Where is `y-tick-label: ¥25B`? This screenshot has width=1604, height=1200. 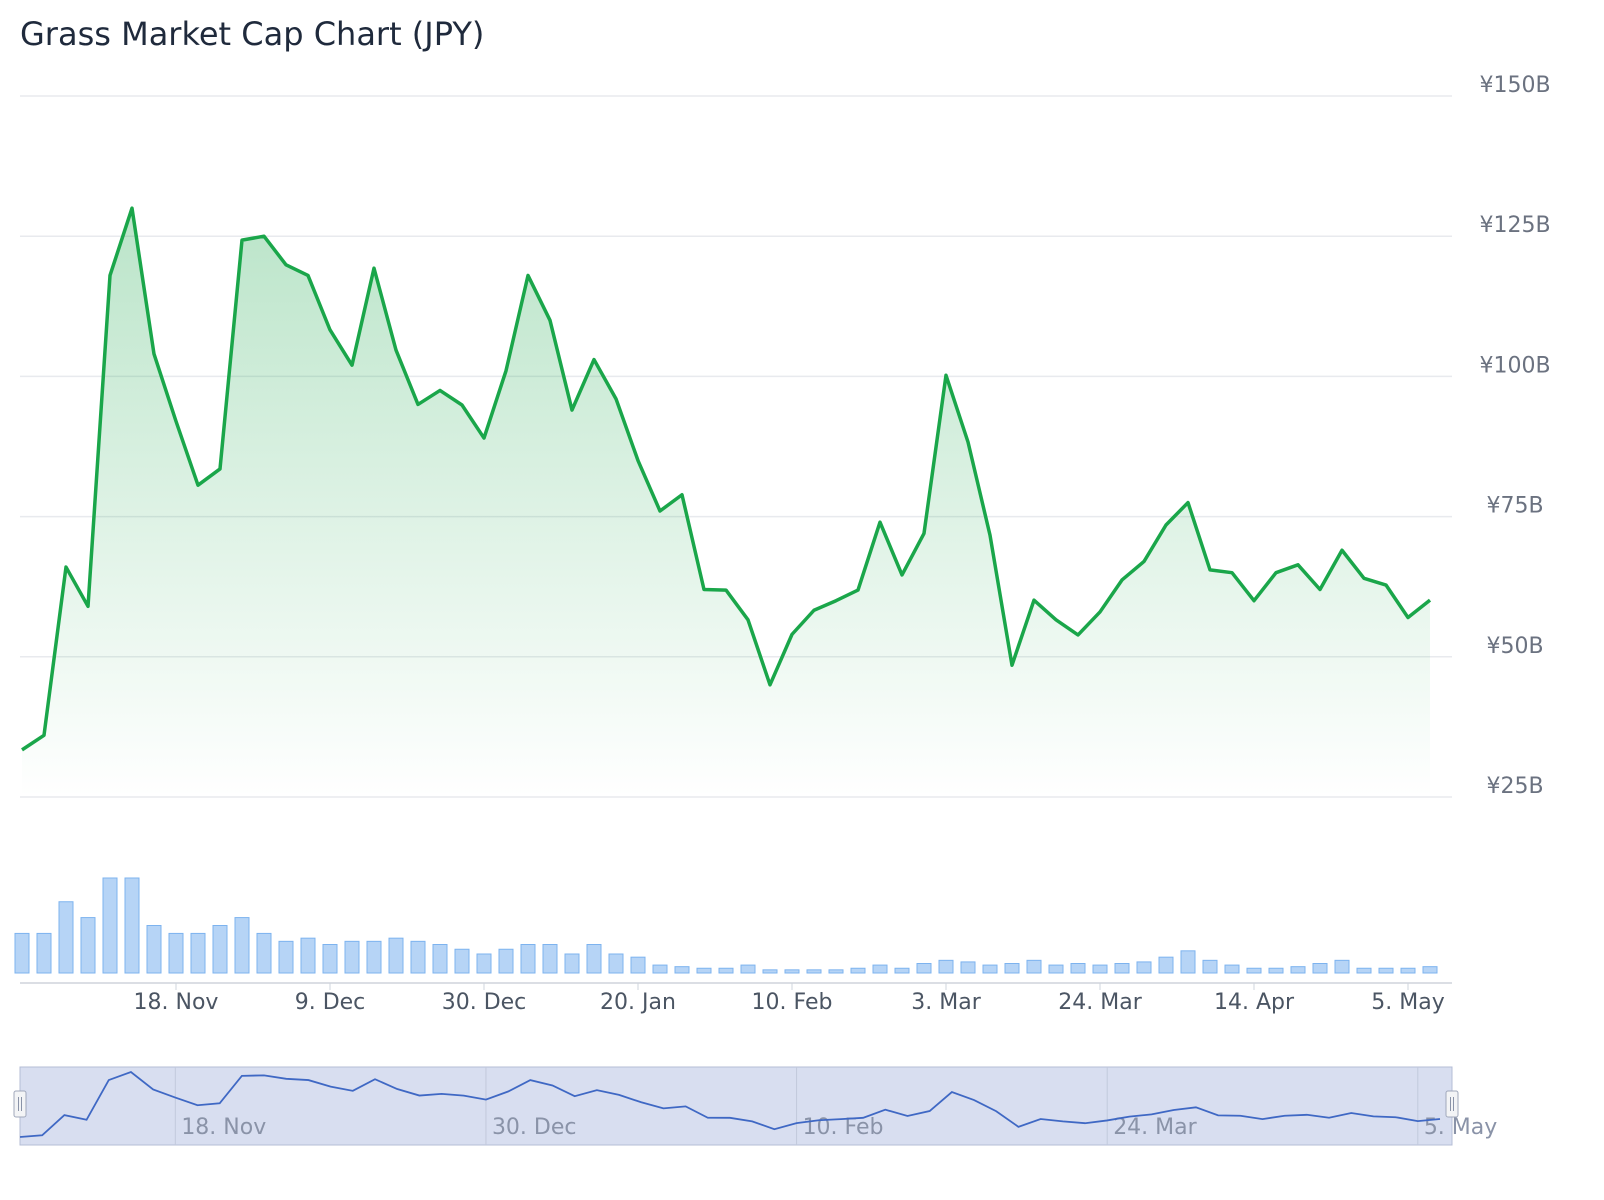 y-tick-label: ¥25B is located at coordinates (1514, 786).